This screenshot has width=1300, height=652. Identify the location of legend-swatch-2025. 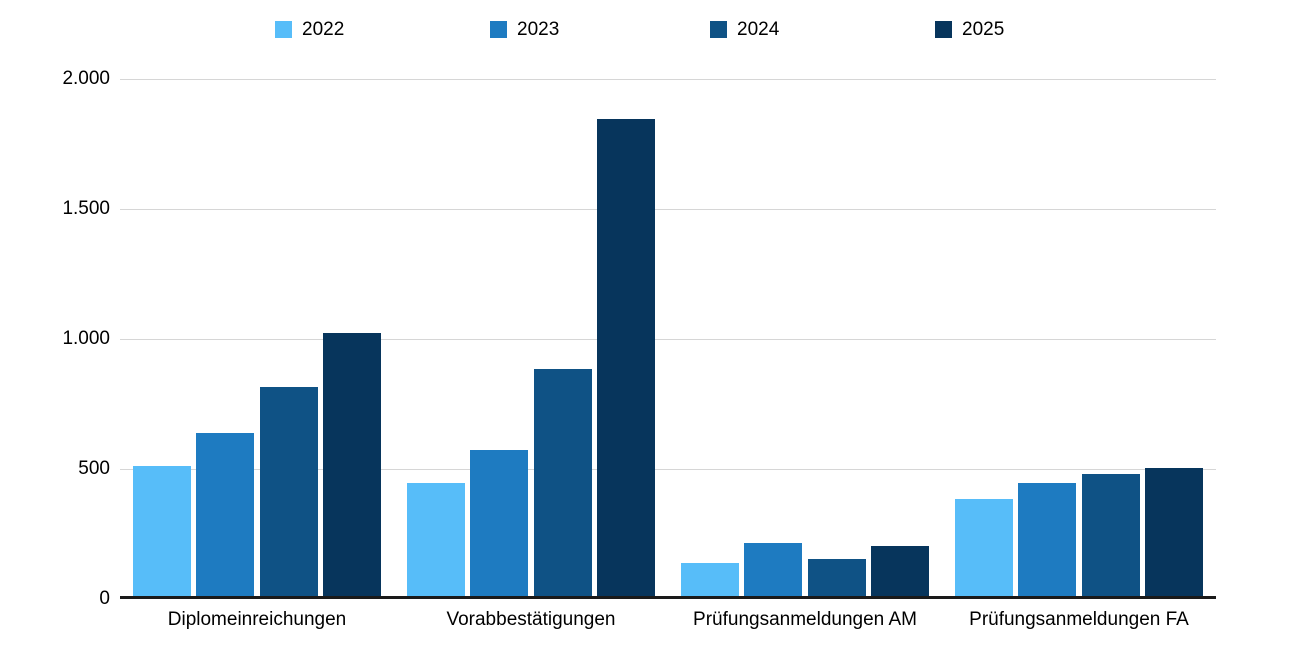
(943, 29).